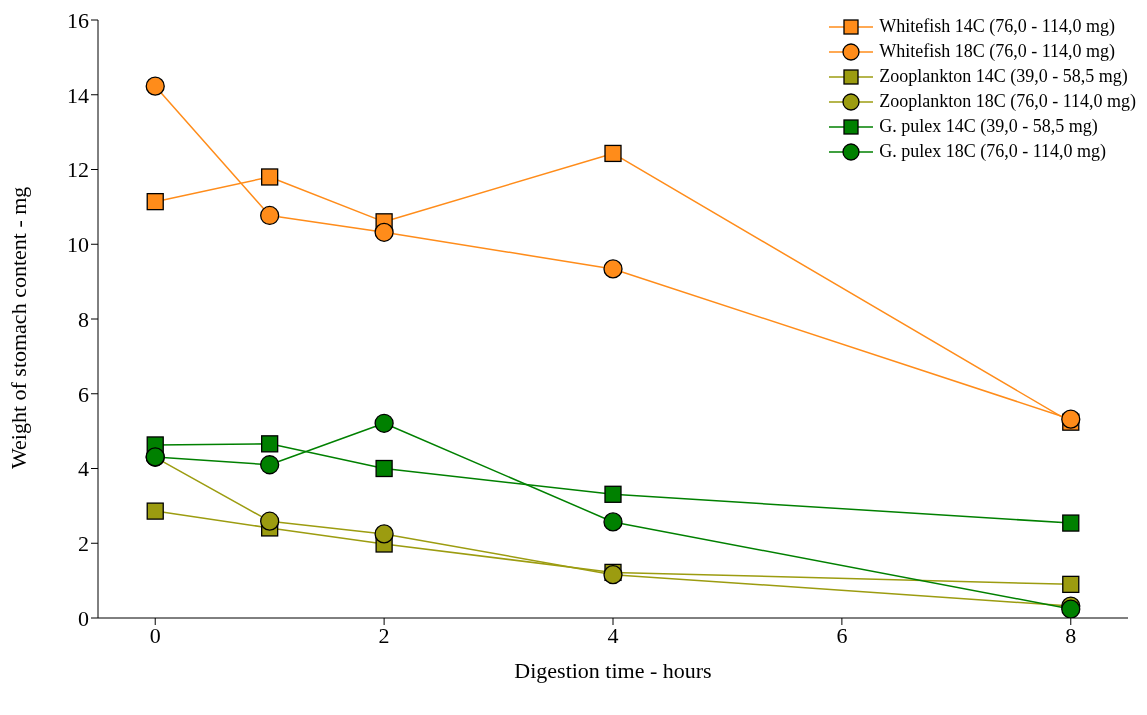  I want to click on x-tick-label: 6, so click(842, 635).